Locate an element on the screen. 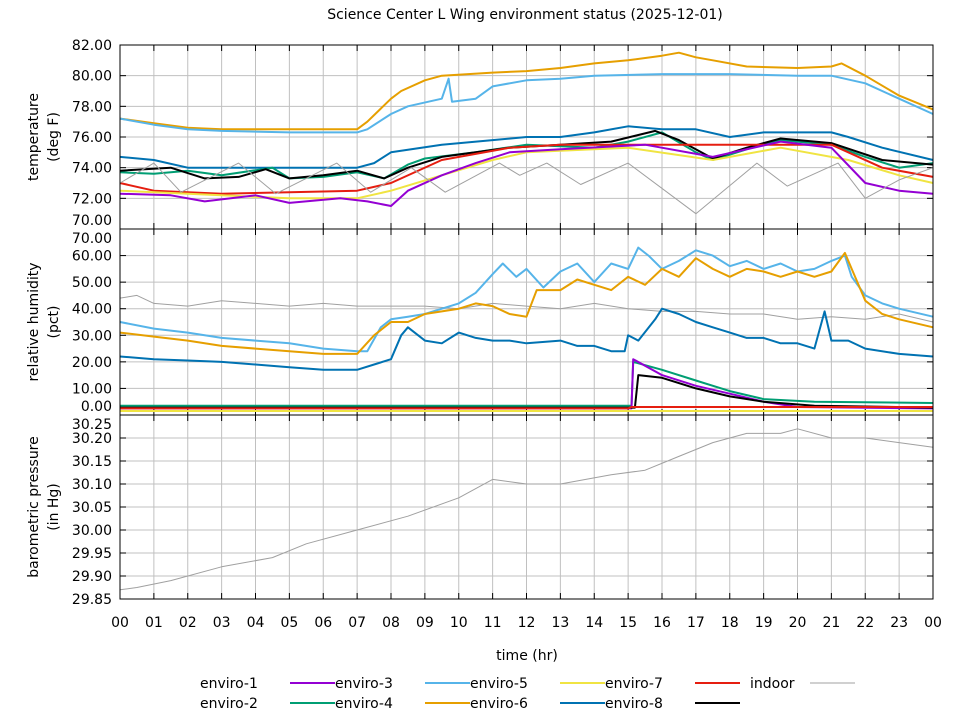  y-tick-label: 30.25 is located at coordinates (92, 425).